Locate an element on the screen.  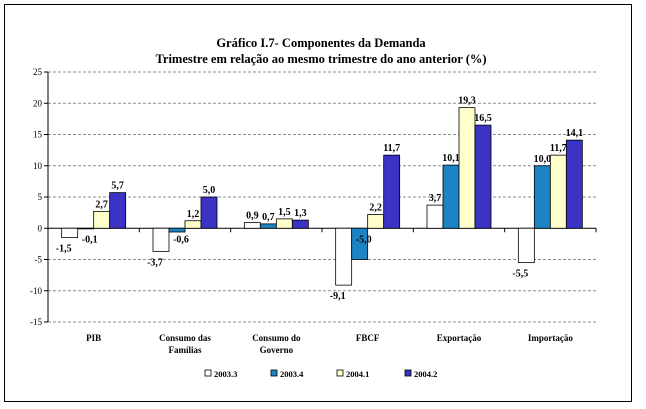
data-label: 16,5 is located at coordinates (483, 118).